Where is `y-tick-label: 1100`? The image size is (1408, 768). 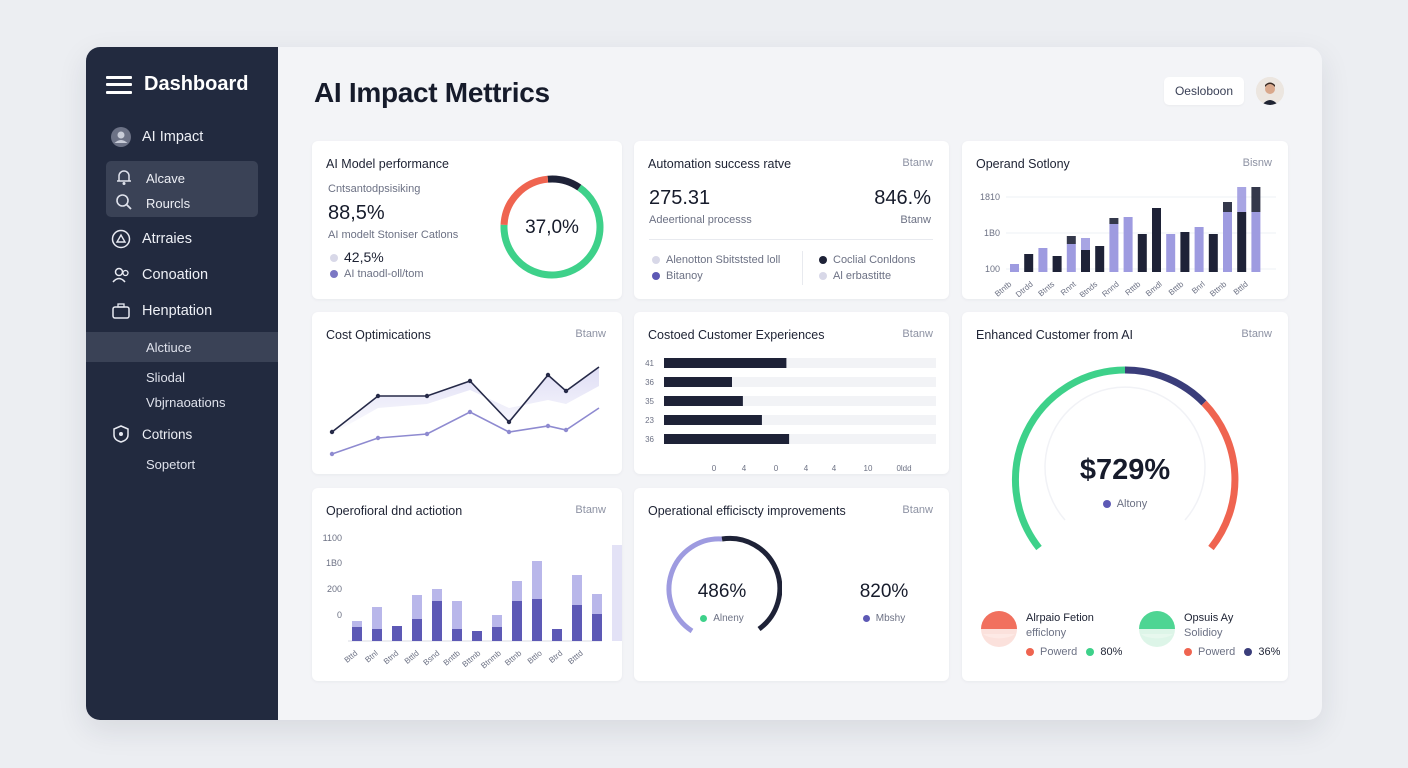 y-tick-label: 1100 is located at coordinates (332, 538).